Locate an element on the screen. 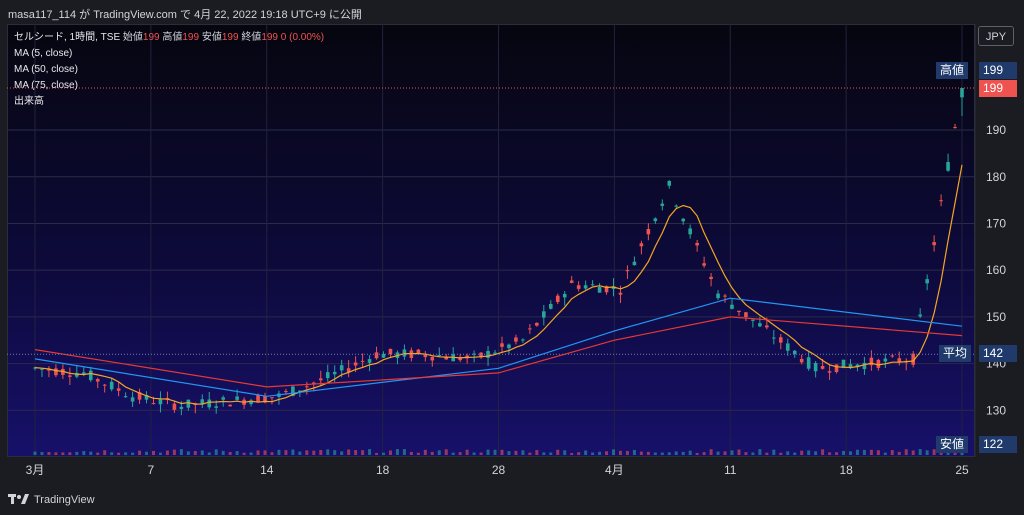  footer-brand: TradingView is located at coordinates (51, 500).